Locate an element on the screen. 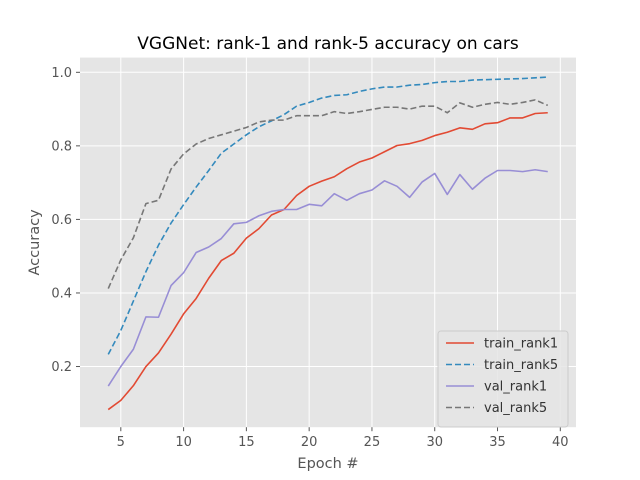  x-tick-label: 5 is located at coordinates (121, 442).